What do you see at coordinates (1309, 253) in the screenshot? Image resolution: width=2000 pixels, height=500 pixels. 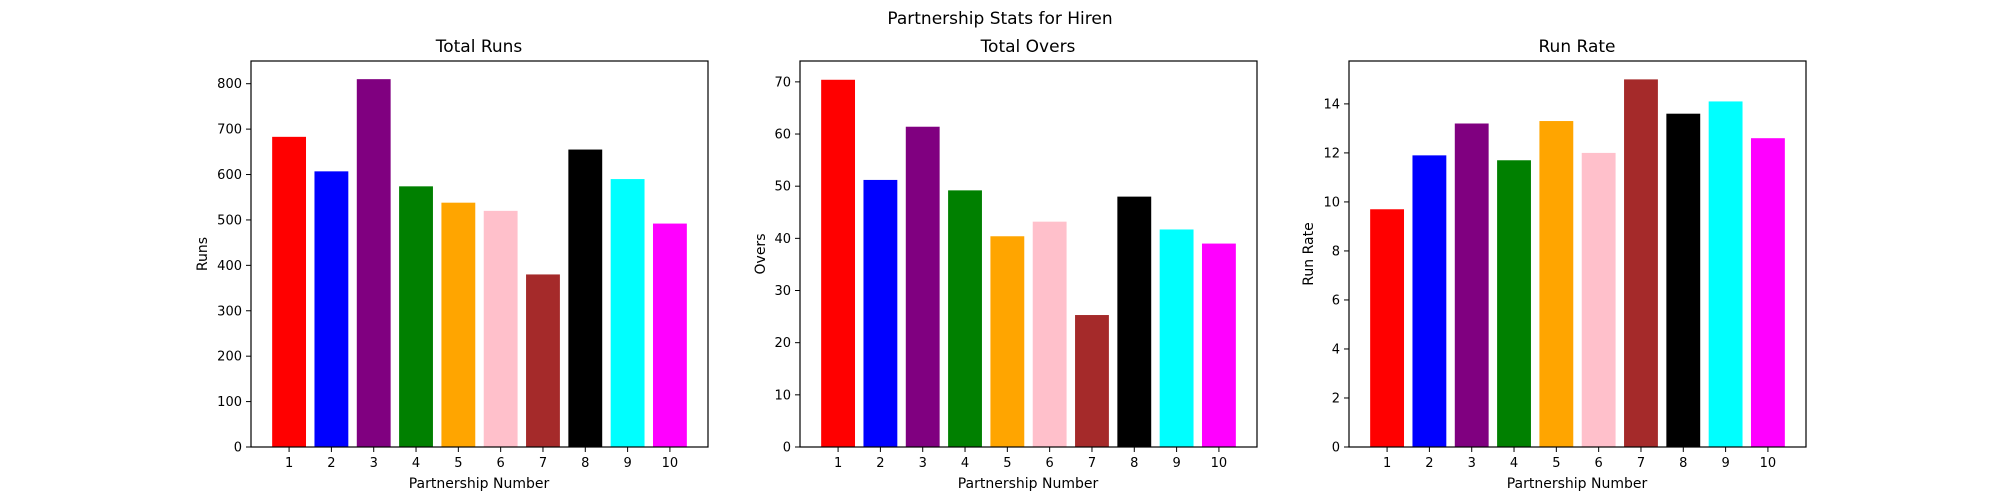 I see `y-axis-label: Run Rate` at bounding box center [1309, 253].